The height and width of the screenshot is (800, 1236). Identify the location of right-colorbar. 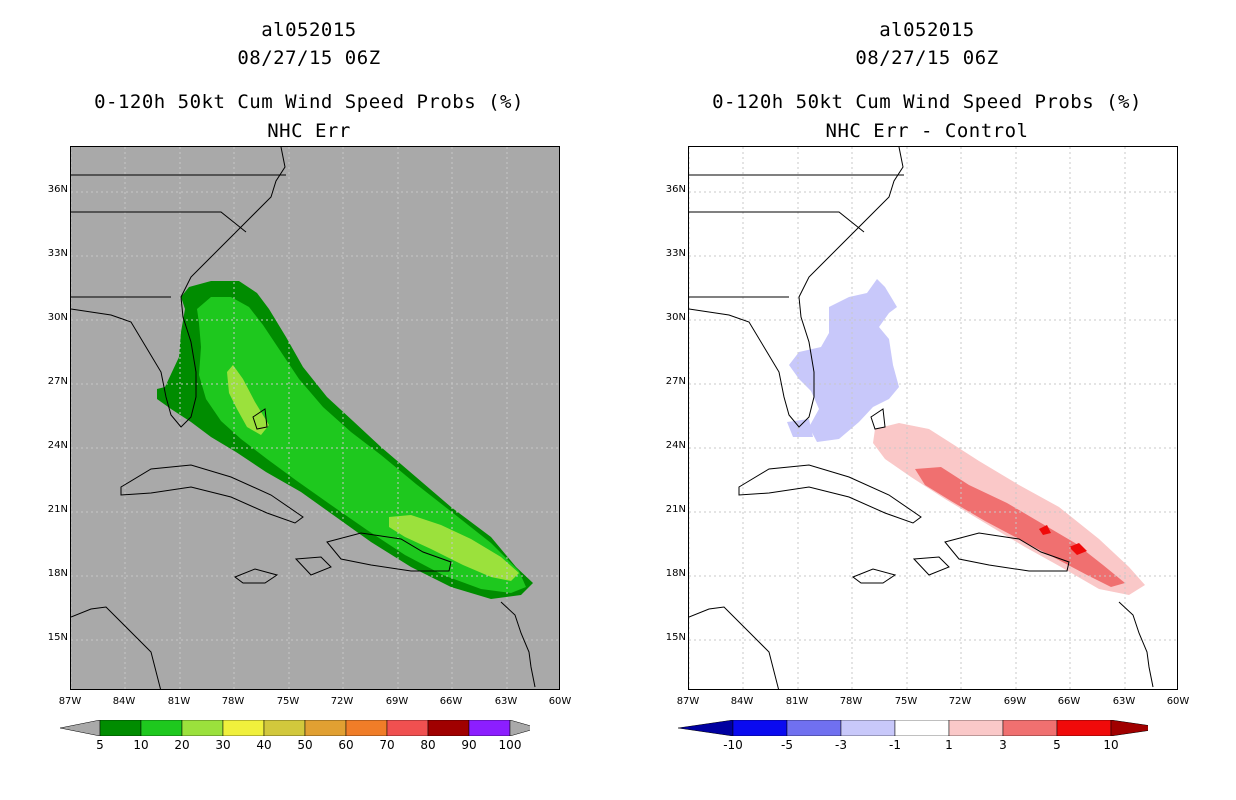
(913, 728).